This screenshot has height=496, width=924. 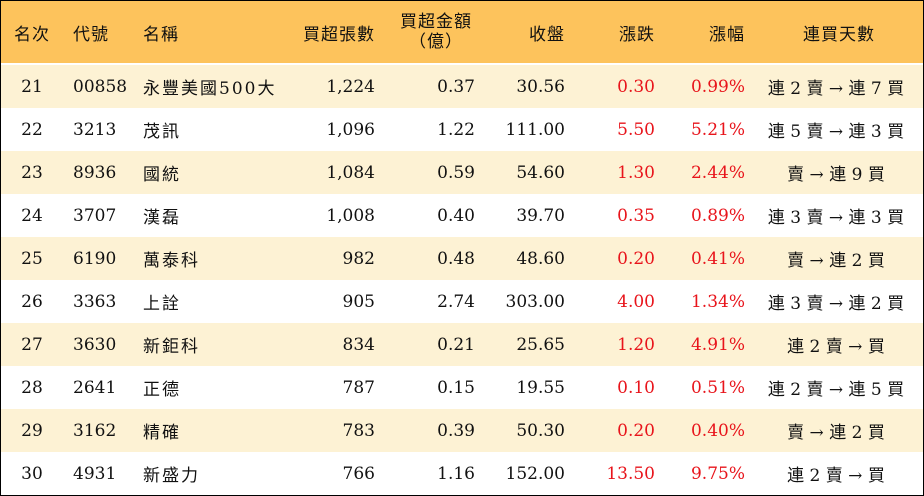 I want to click on header-net-amount: 買超金額 （億）, so click(x=436, y=32).